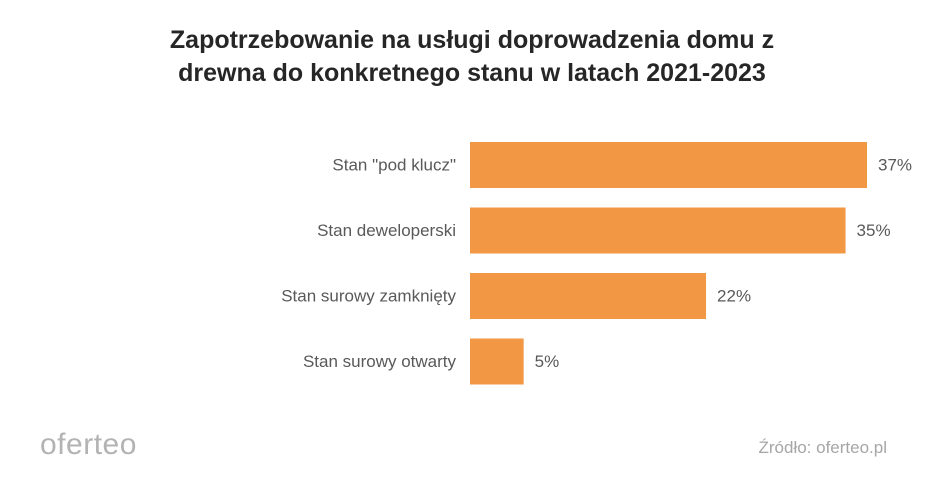 The height and width of the screenshot is (495, 944). Describe the element at coordinates (368, 296) in the screenshot. I see `category-label-3: Stan surowy zamknięty` at that location.